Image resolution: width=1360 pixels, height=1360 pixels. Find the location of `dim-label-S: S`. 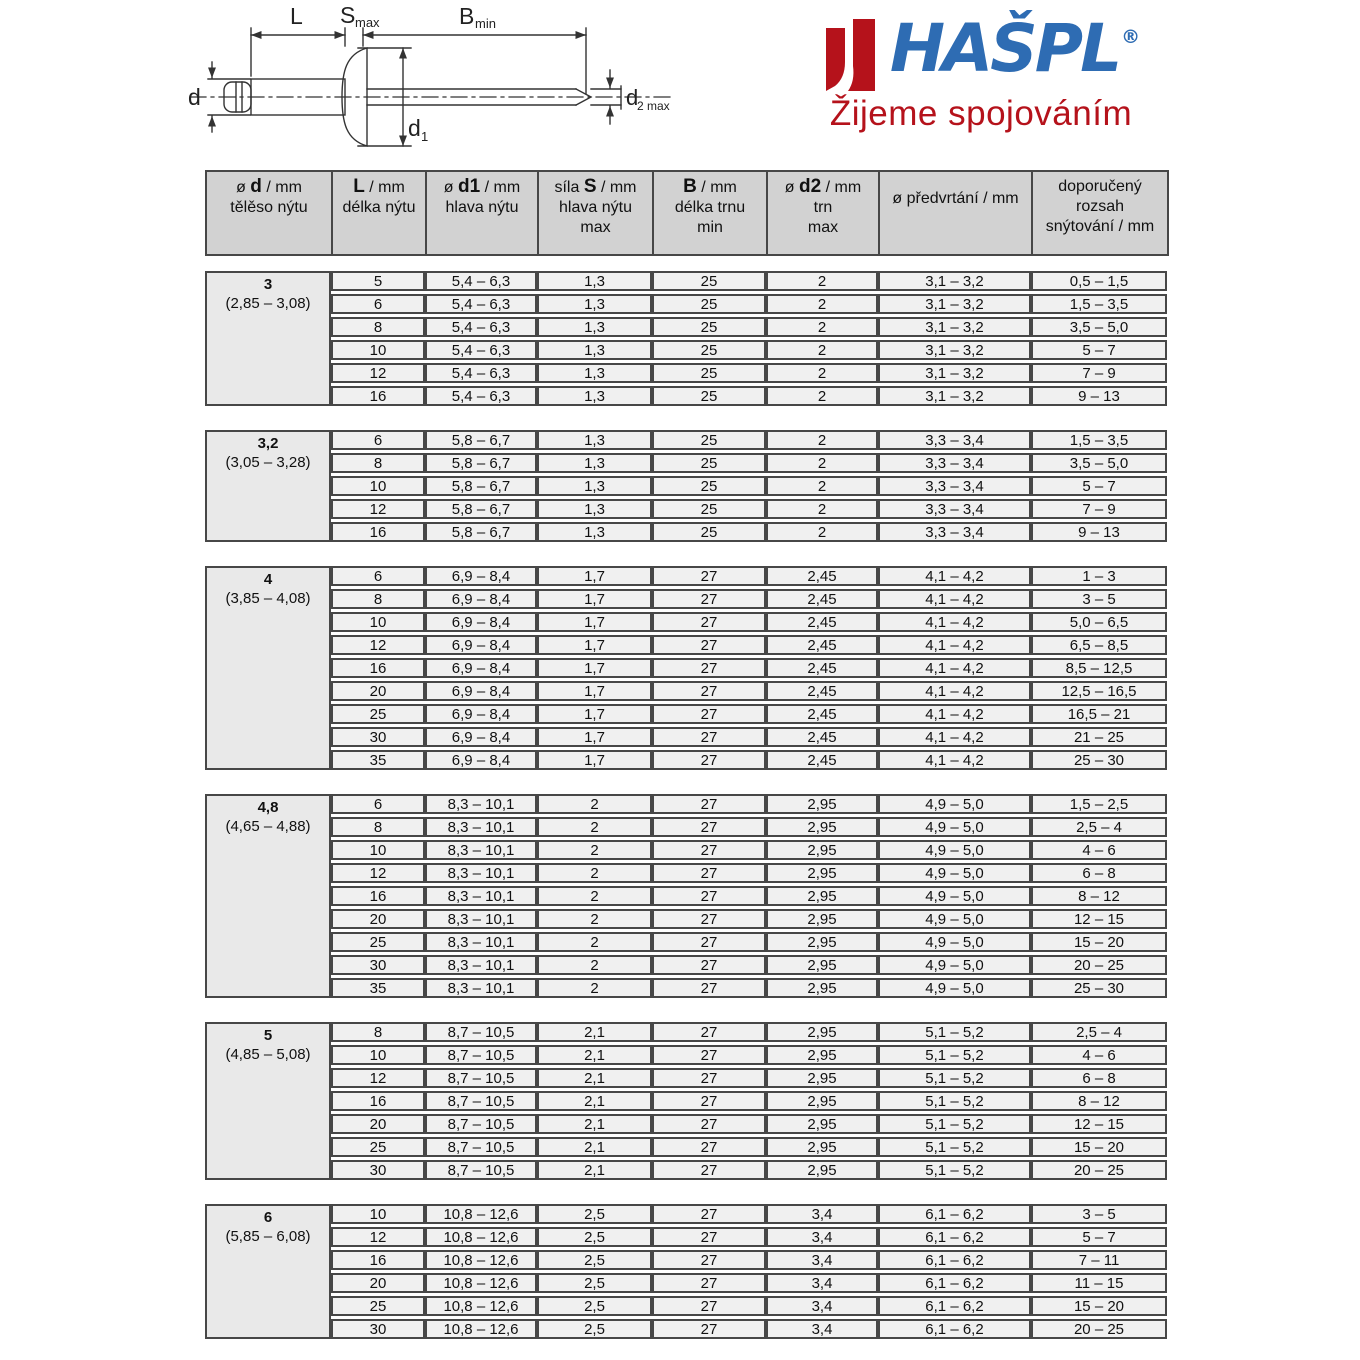

dim-label-S: S is located at coordinates (347, 15).